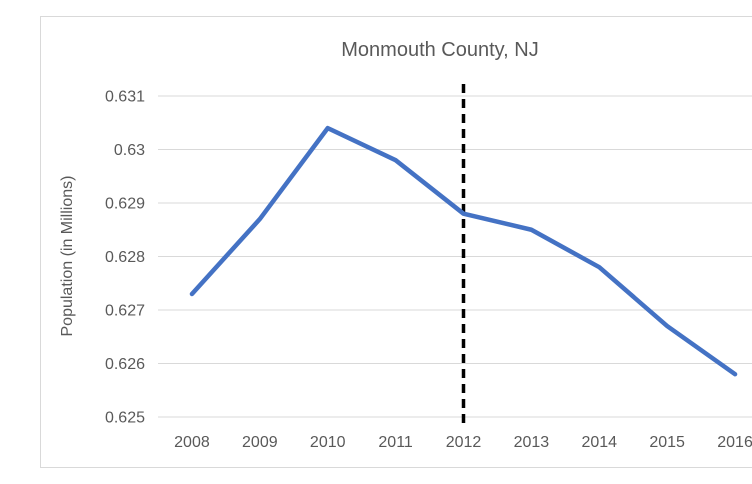 The height and width of the screenshot is (484, 752). Describe the element at coordinates (125, 311) in the screenshot. I see `y-tick-label: 0.627` at that location.